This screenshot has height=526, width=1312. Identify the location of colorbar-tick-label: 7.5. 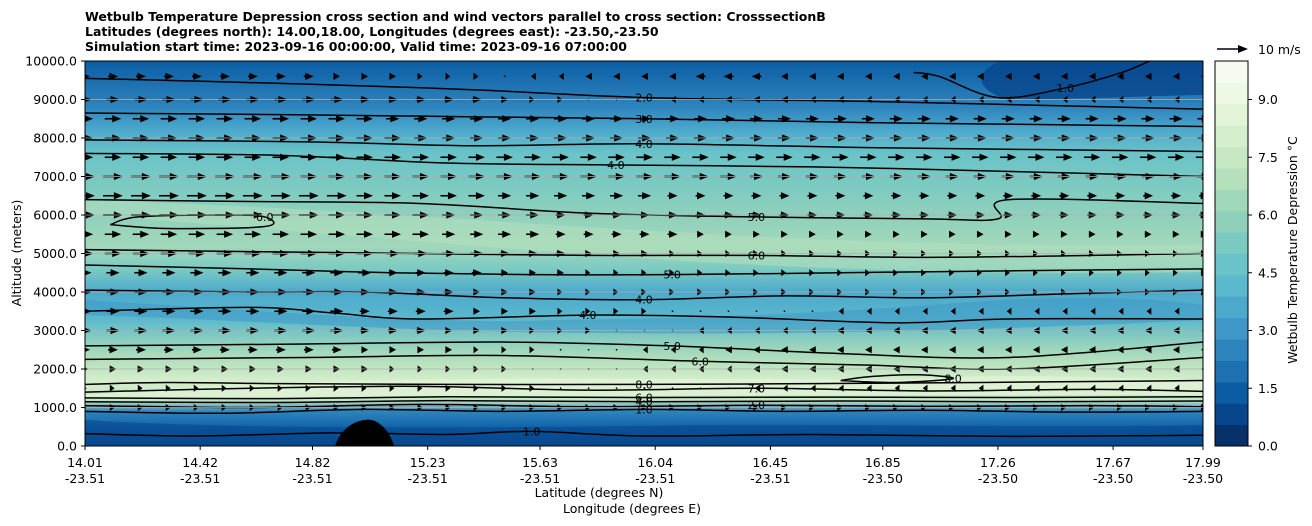
(1268, 157).